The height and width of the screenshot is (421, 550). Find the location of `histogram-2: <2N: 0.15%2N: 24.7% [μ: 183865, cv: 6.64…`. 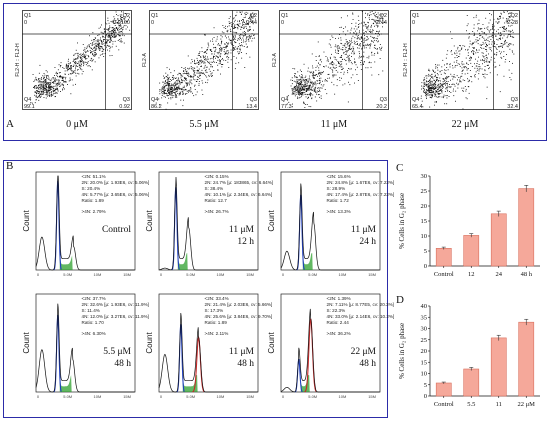

histogram-2: <2N: 0.15%2N: 24.7% [μ: 183865, cv: 6.64… is located at coordinates (209, 224).